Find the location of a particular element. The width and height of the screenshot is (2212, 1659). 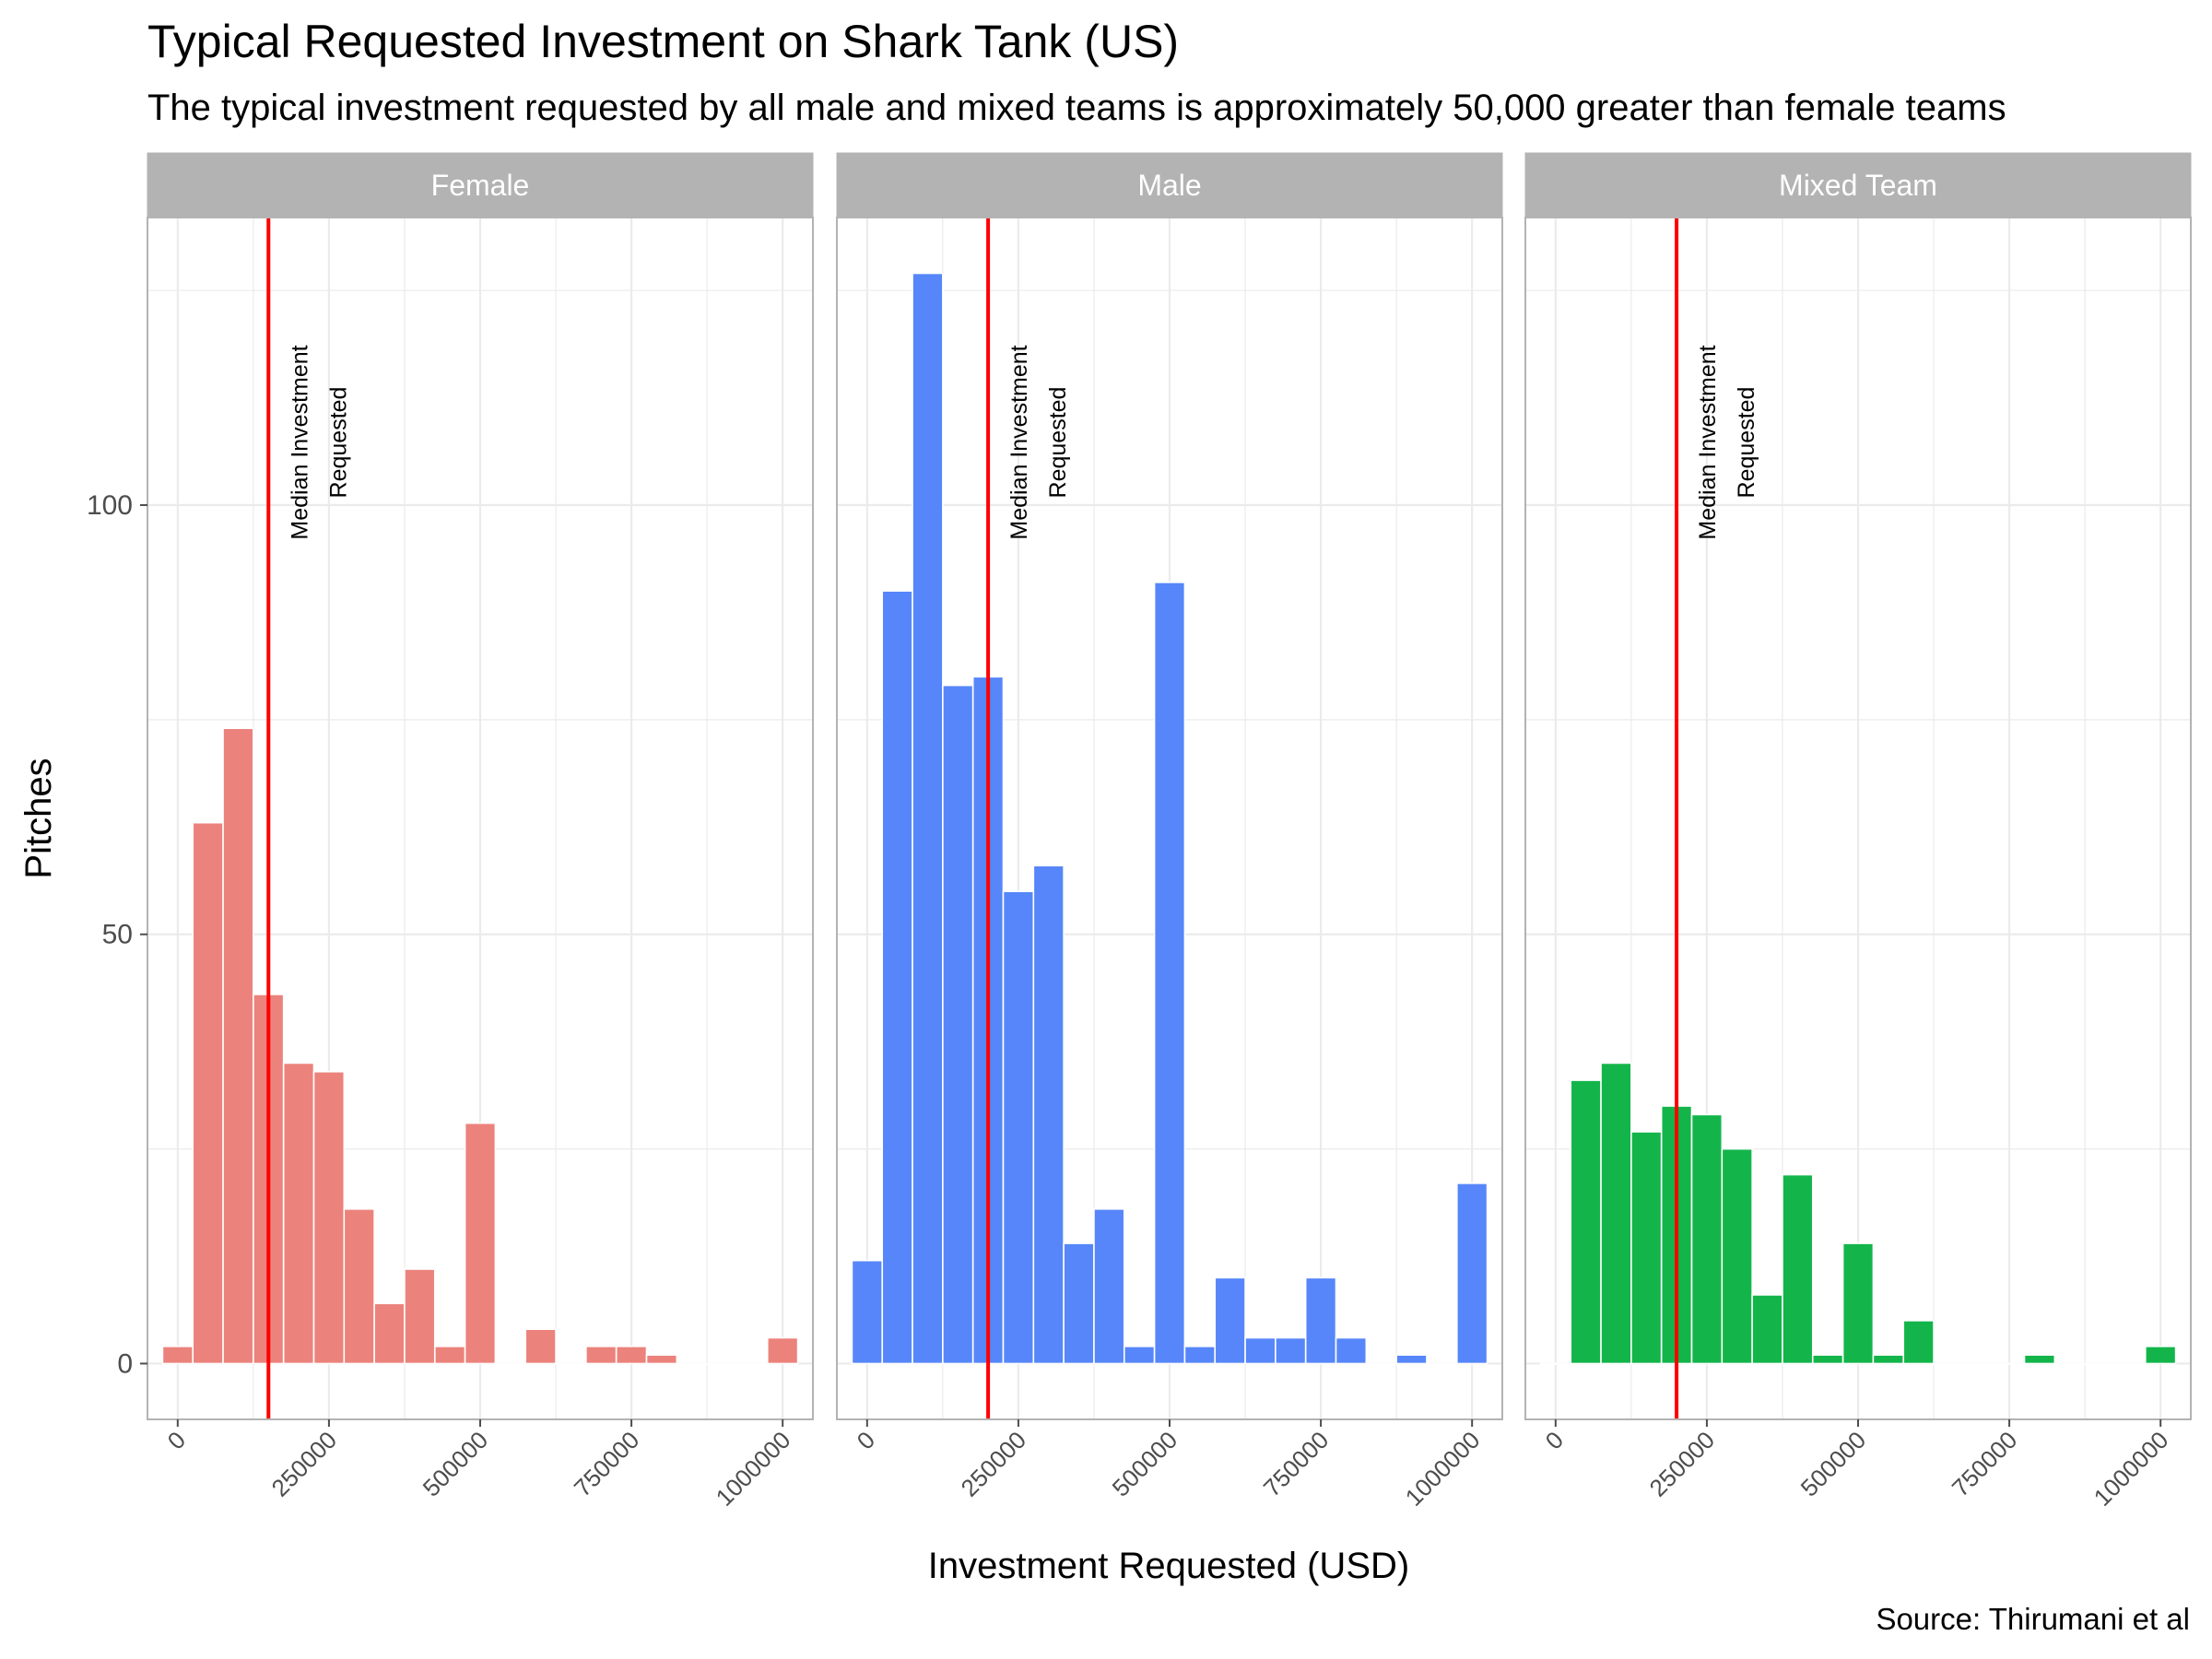

y-tick-label: 50 is located at coordinates (117, 935).